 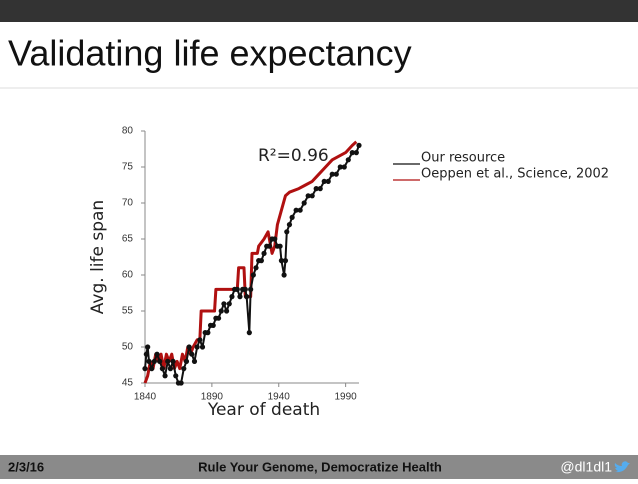 I want to click on y-tick-label: 65, so click(x=128, y=239).